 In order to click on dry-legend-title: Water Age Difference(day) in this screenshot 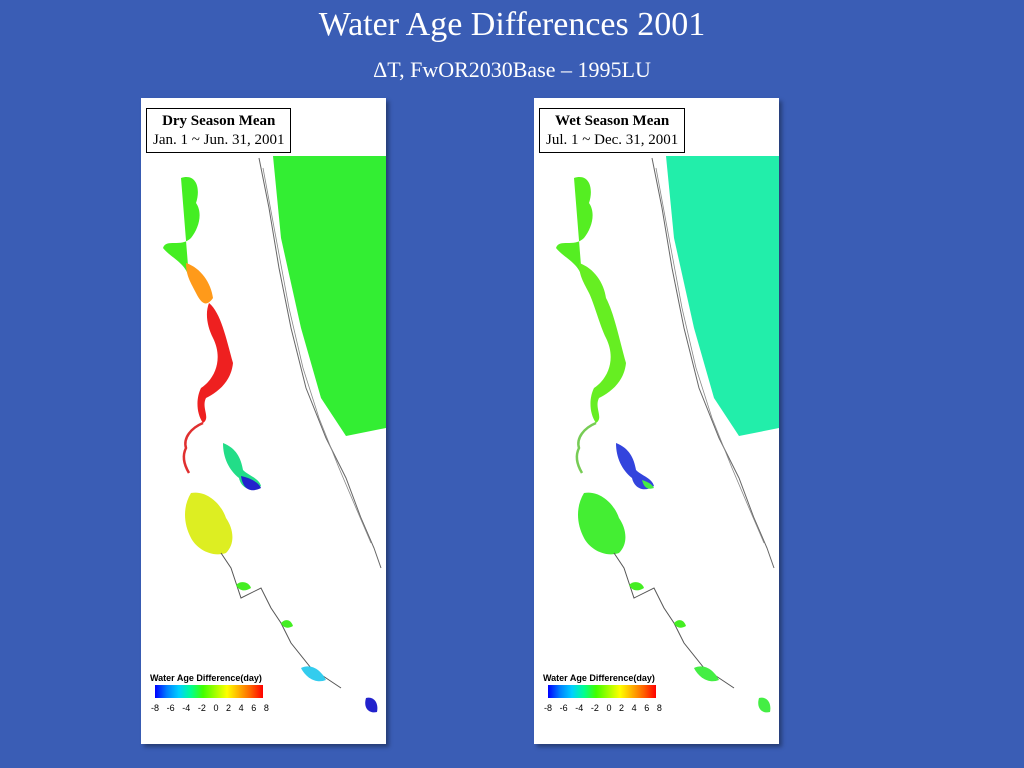, I will do `click(206, 678)`.